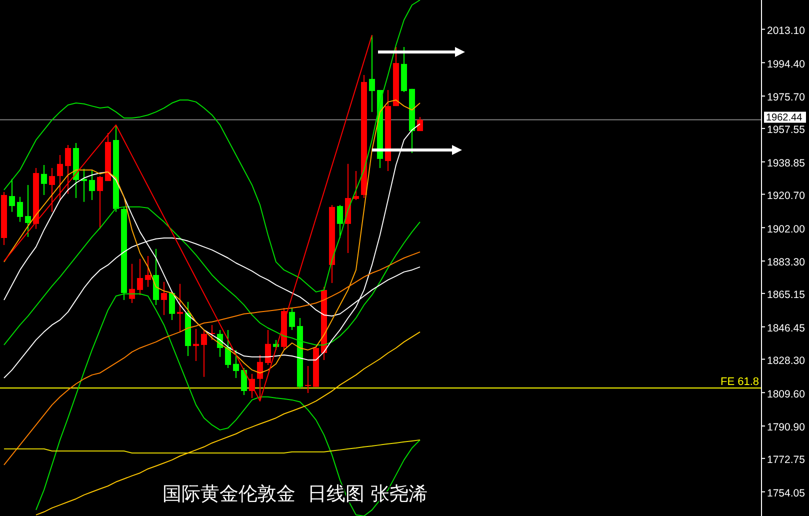  I want to click on y-tick-label: 1772.75, so click(786, 460).